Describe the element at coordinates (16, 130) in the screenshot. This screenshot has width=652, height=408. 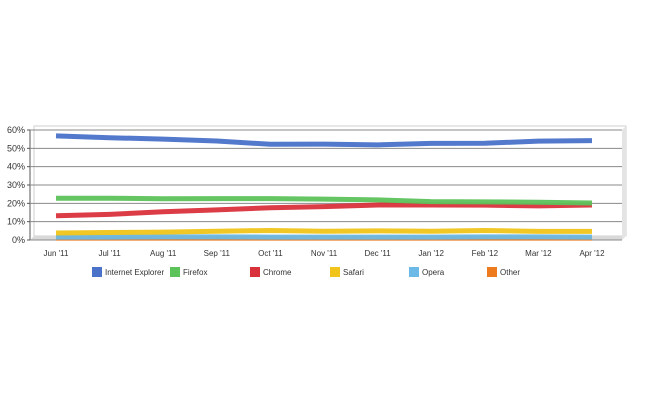
I see `y-tick-label: 60%` at that location.